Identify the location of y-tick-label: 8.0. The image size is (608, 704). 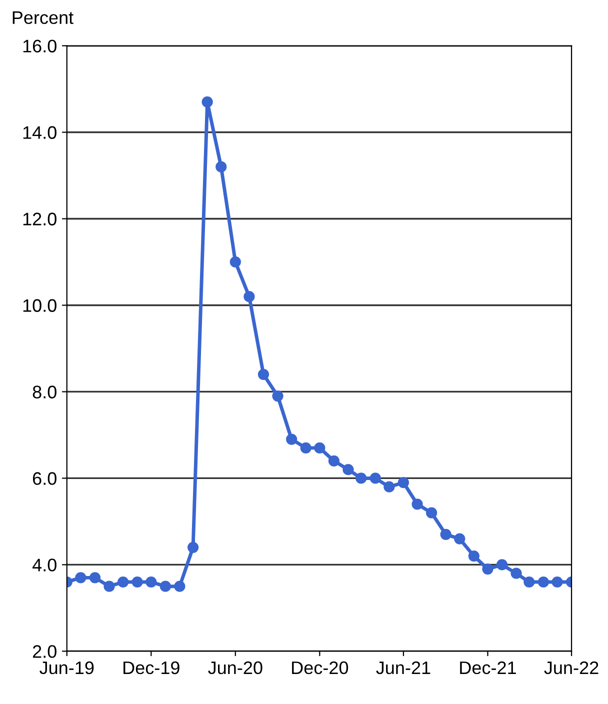
(44, 392).